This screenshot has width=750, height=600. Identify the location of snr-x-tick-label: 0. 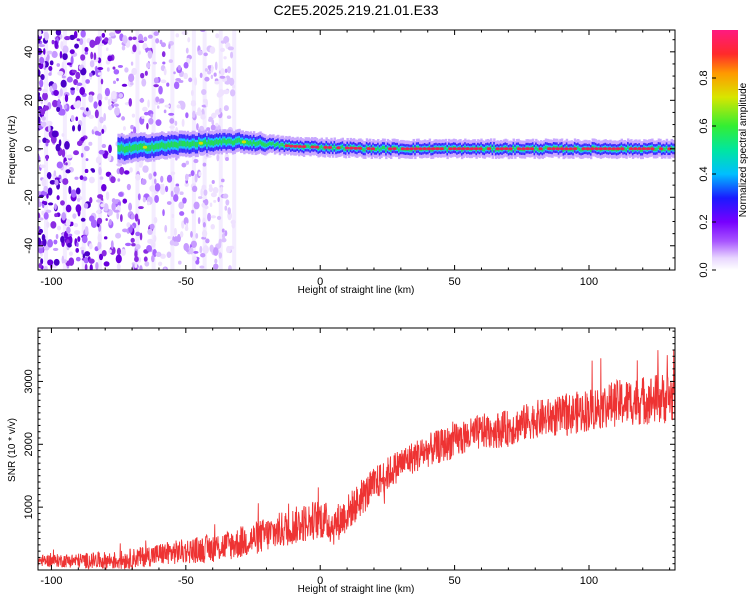
(320, 581).